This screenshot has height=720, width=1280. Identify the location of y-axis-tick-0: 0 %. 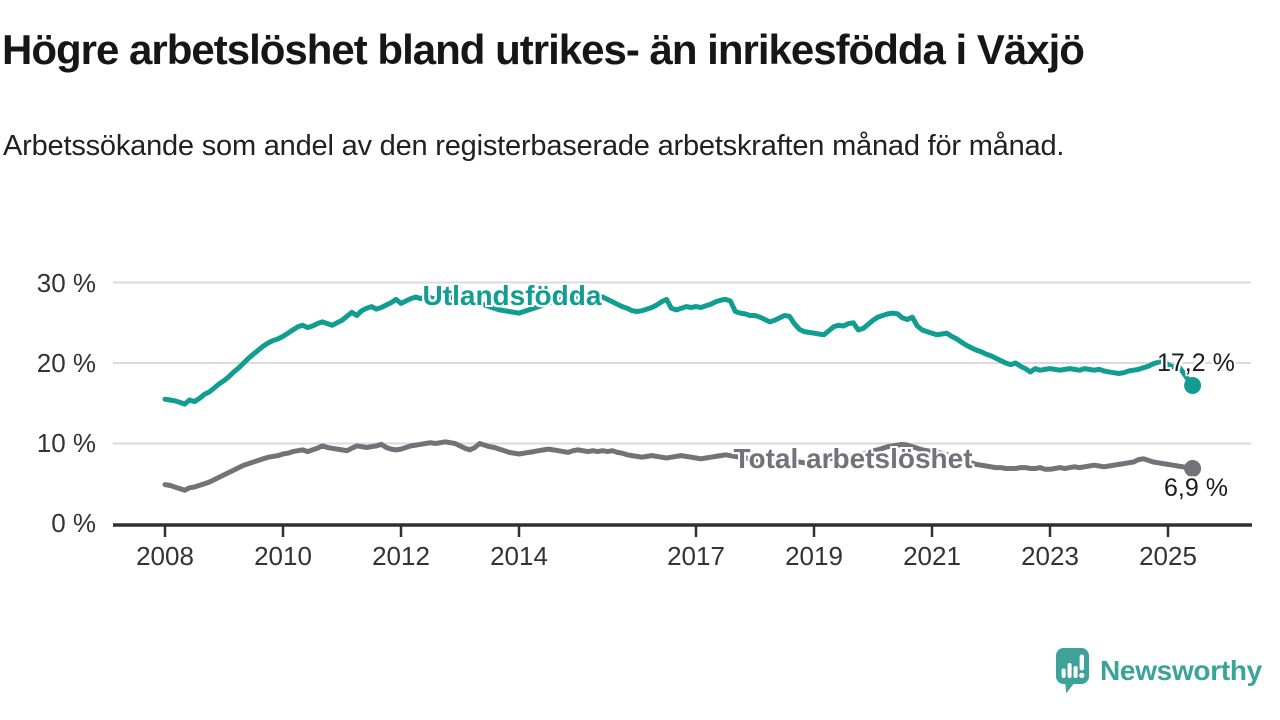
(73, 523).